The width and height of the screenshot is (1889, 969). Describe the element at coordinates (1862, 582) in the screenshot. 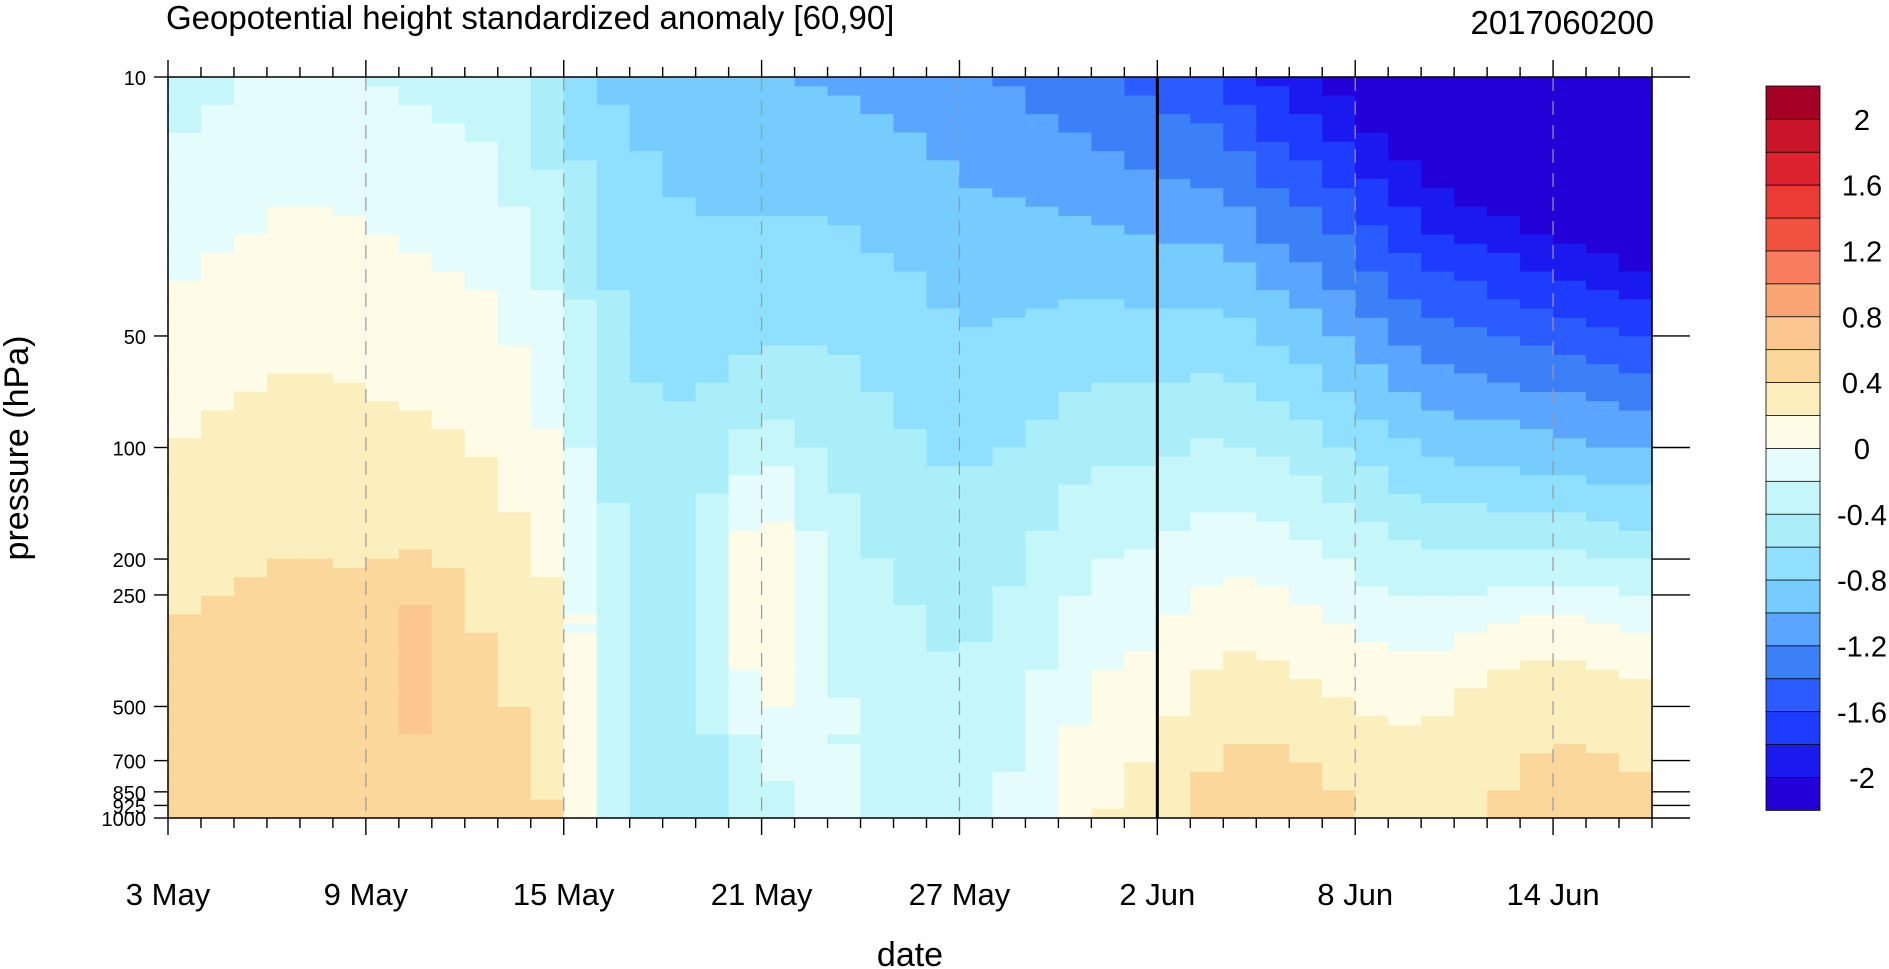

I see `colorbar-label: -0.8` at that location.